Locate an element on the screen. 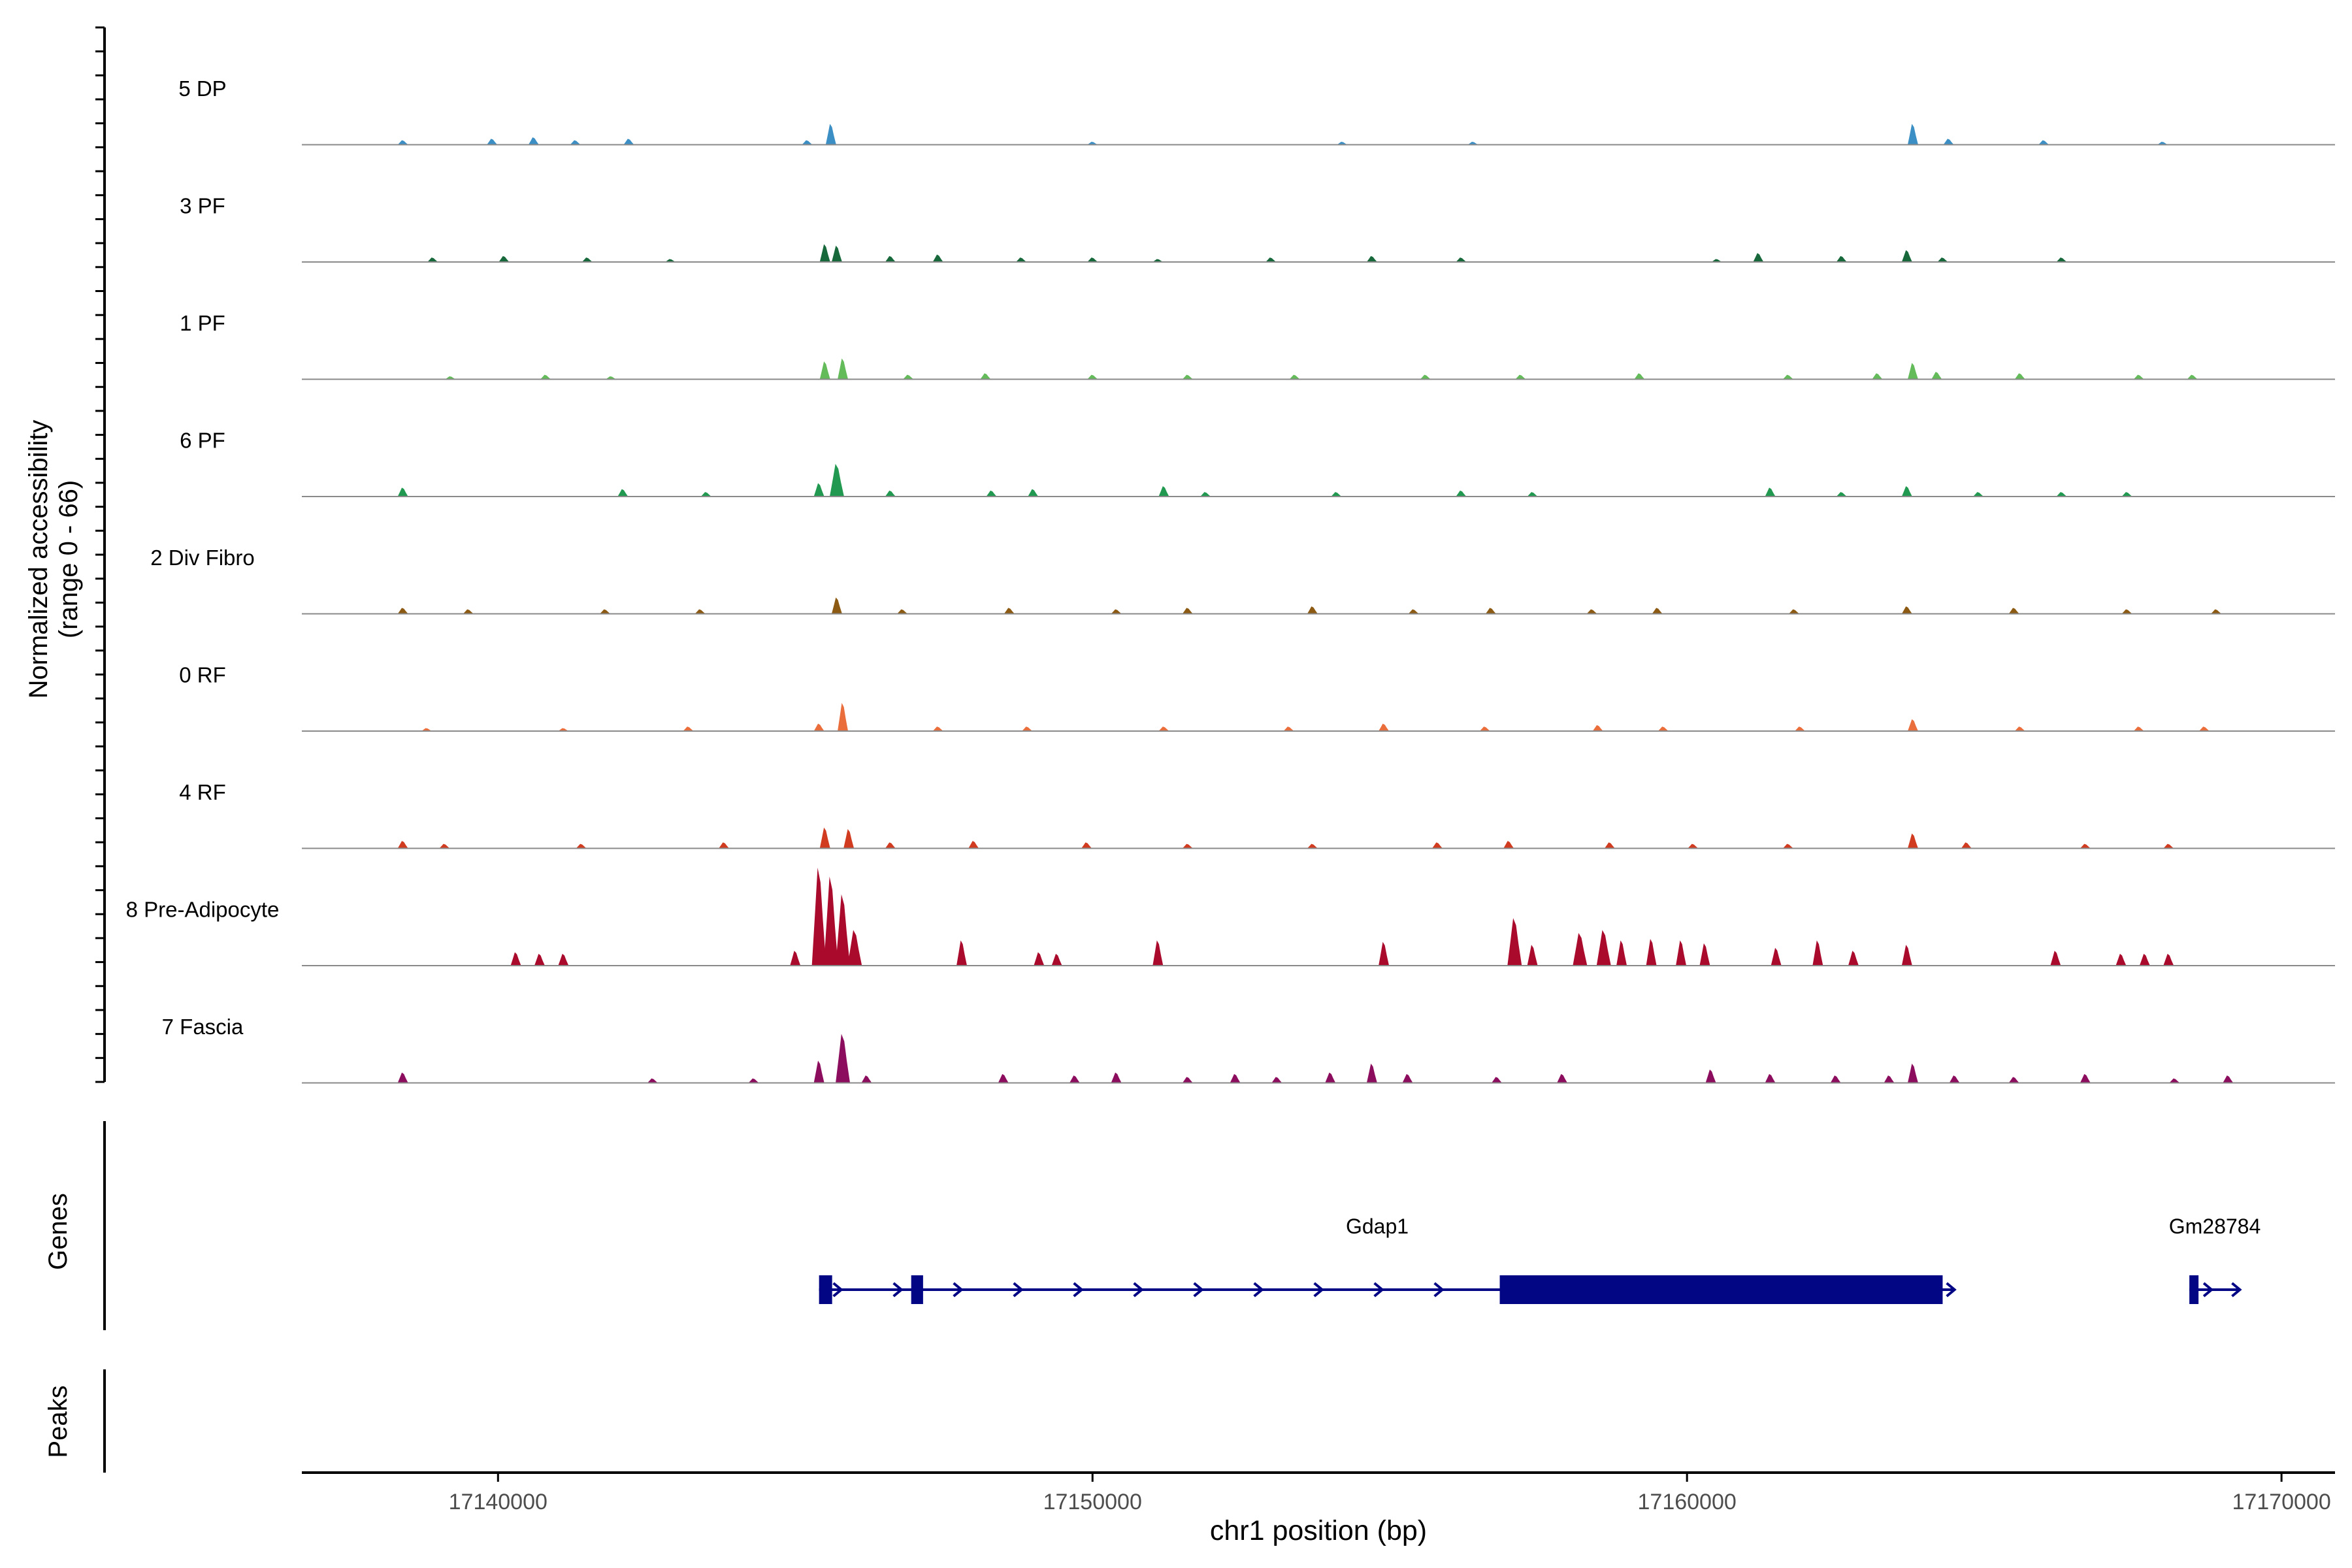  genes-panel-label: Genes is located at coordinates (58, 1231).